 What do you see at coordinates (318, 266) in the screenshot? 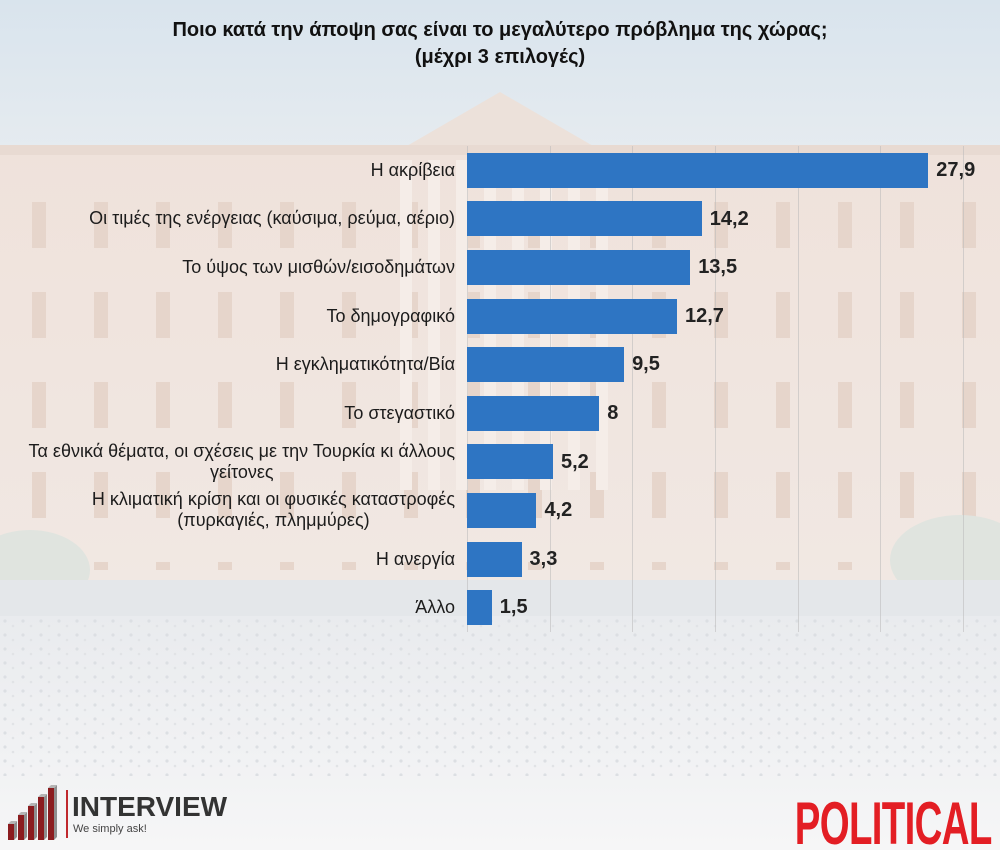
I see `category-label: Το ύψος των μισθών/εισοδημάτων` at bounding box center [318, 266].